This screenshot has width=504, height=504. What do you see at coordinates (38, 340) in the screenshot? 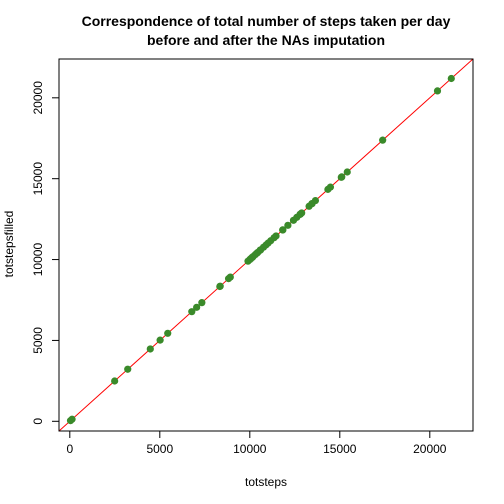
I see `y-tick-label-1: 5000` at bounding box center [38, 340].